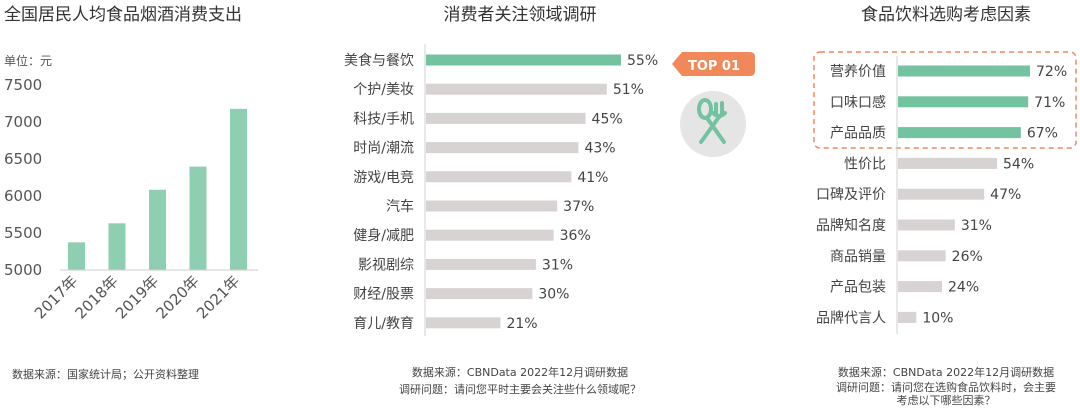  I want to click on interest-category-label: 个护/美妆, so click(383, 90).